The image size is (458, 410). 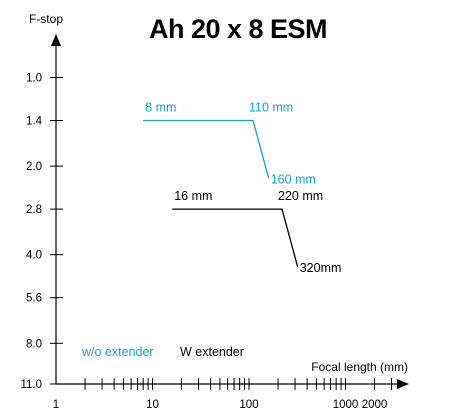 I want to click on x-axis-ticks: 1 10 100 1000 2000, so click(x=223, y=394).